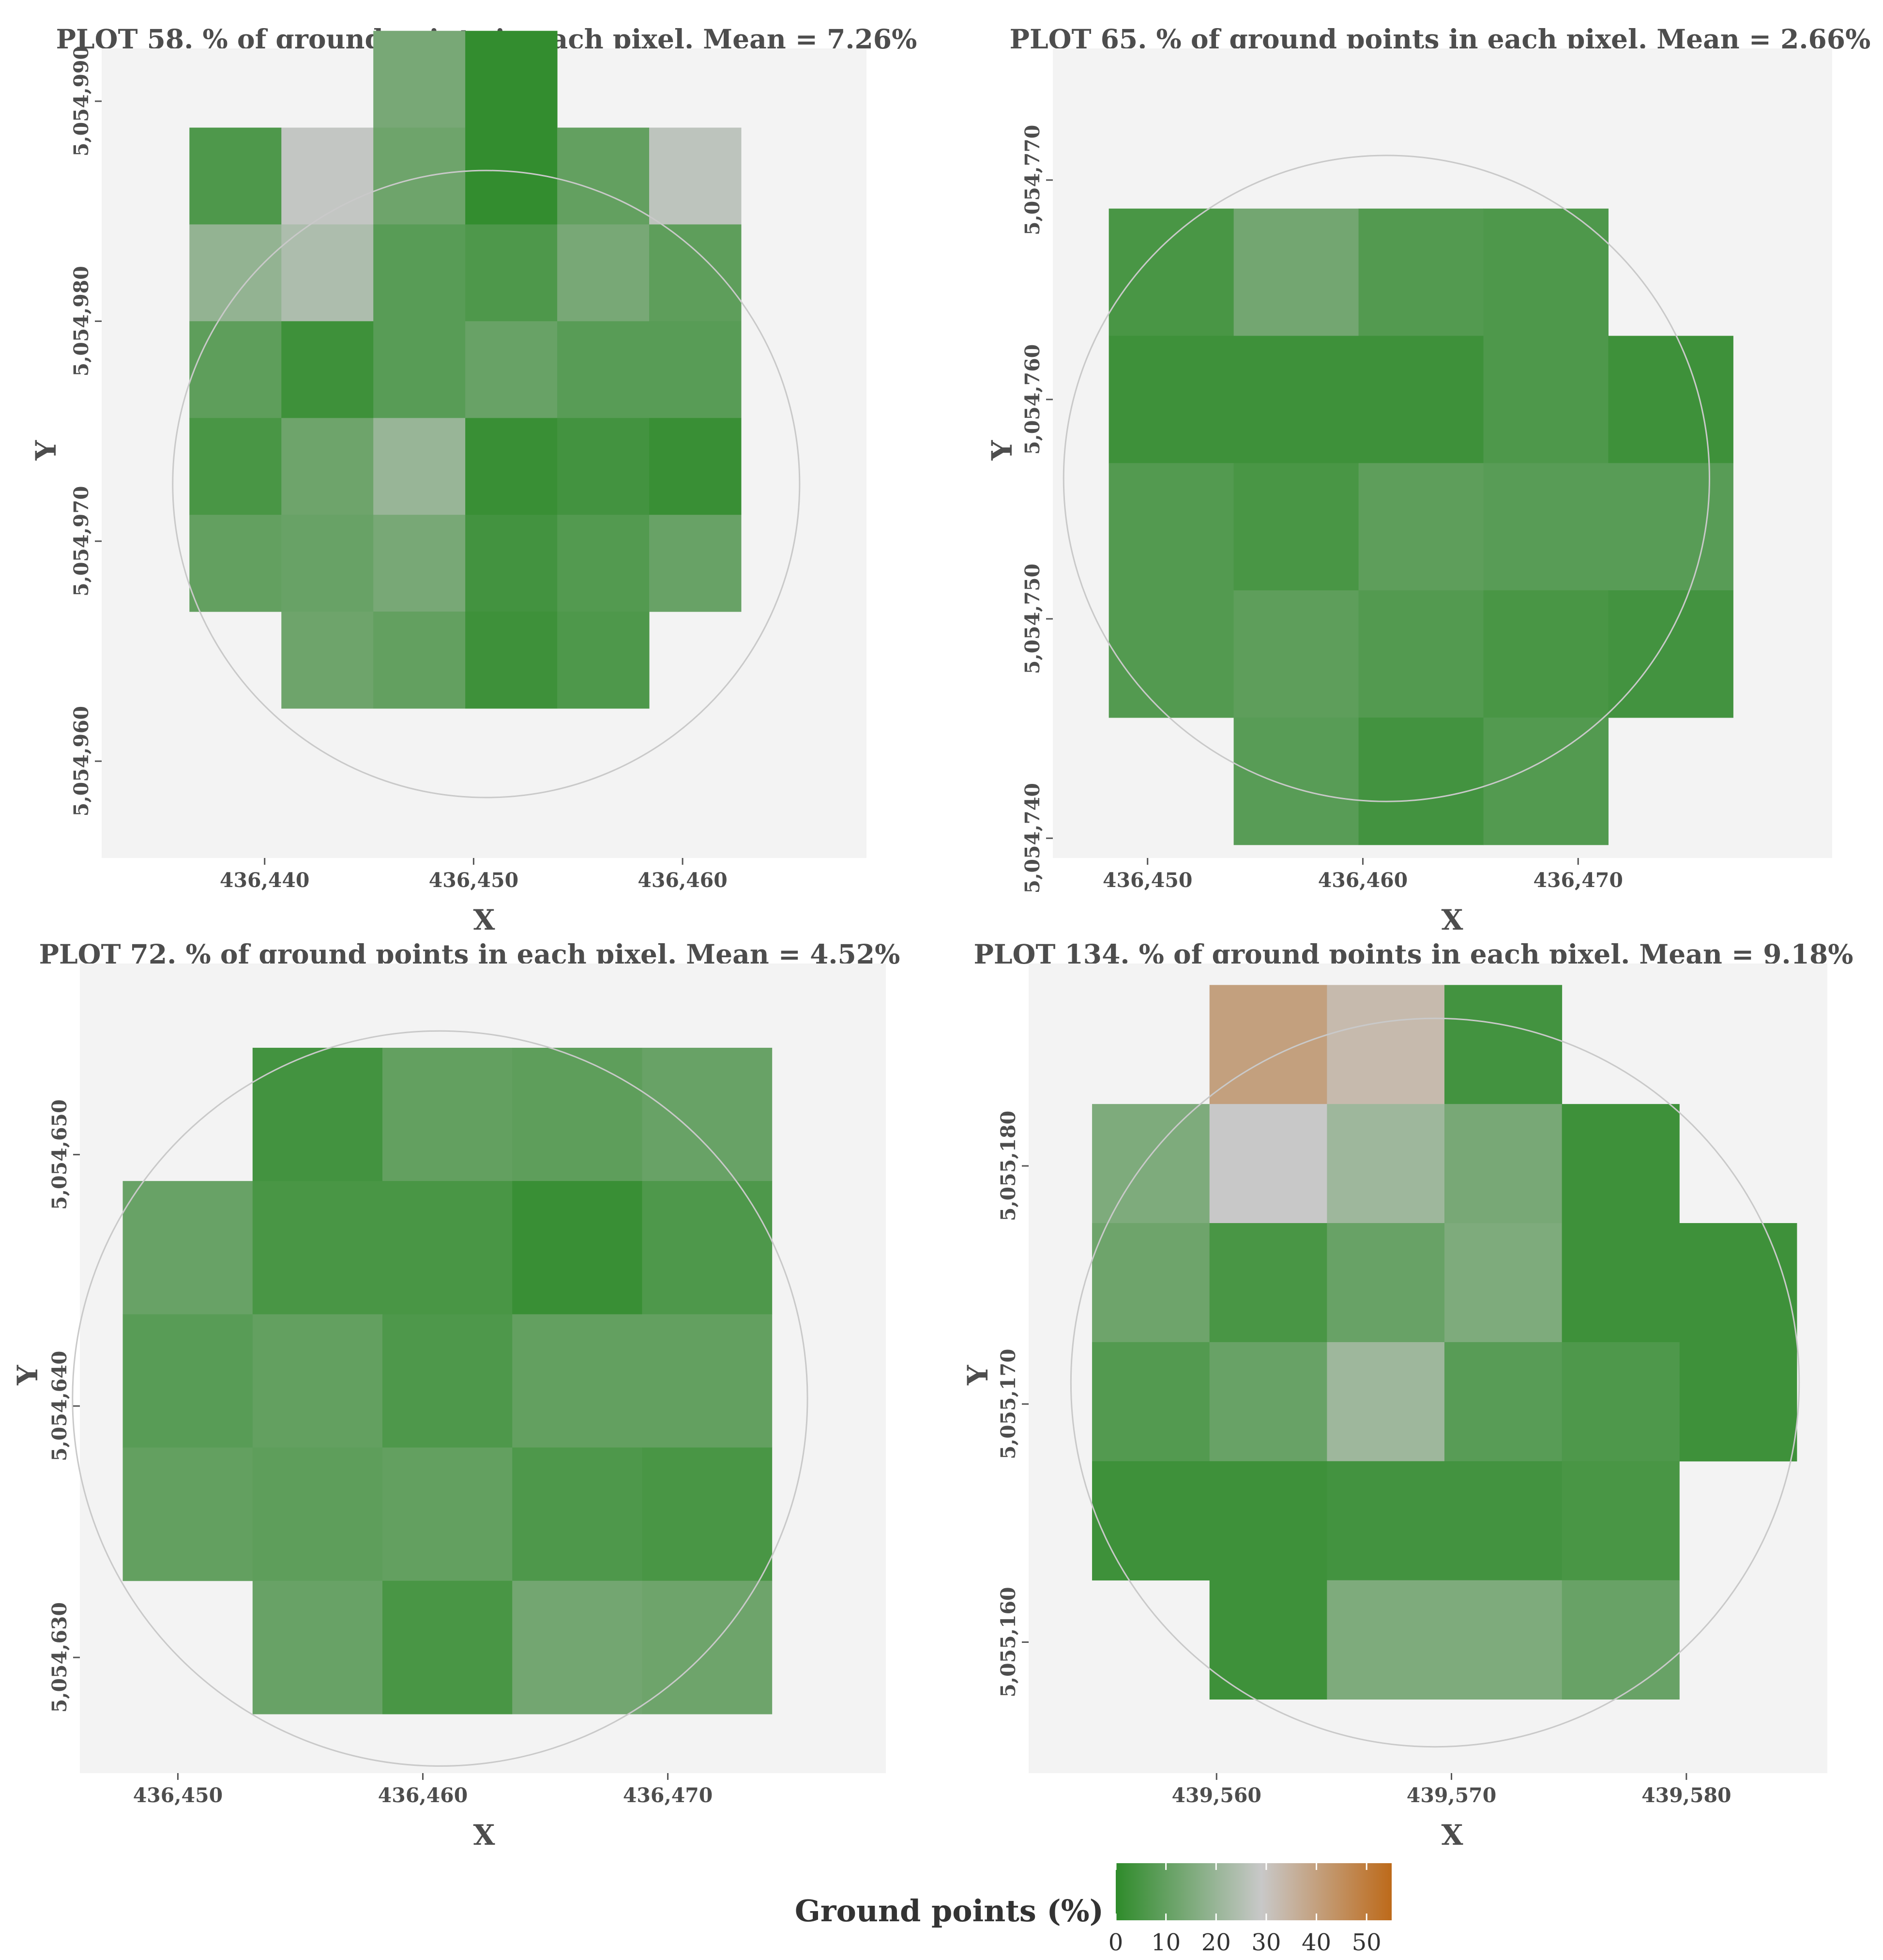 This screenshot has height=1960, width=1883. I want to click on y-tick-label: 5,054,640, so click(59, 1406).